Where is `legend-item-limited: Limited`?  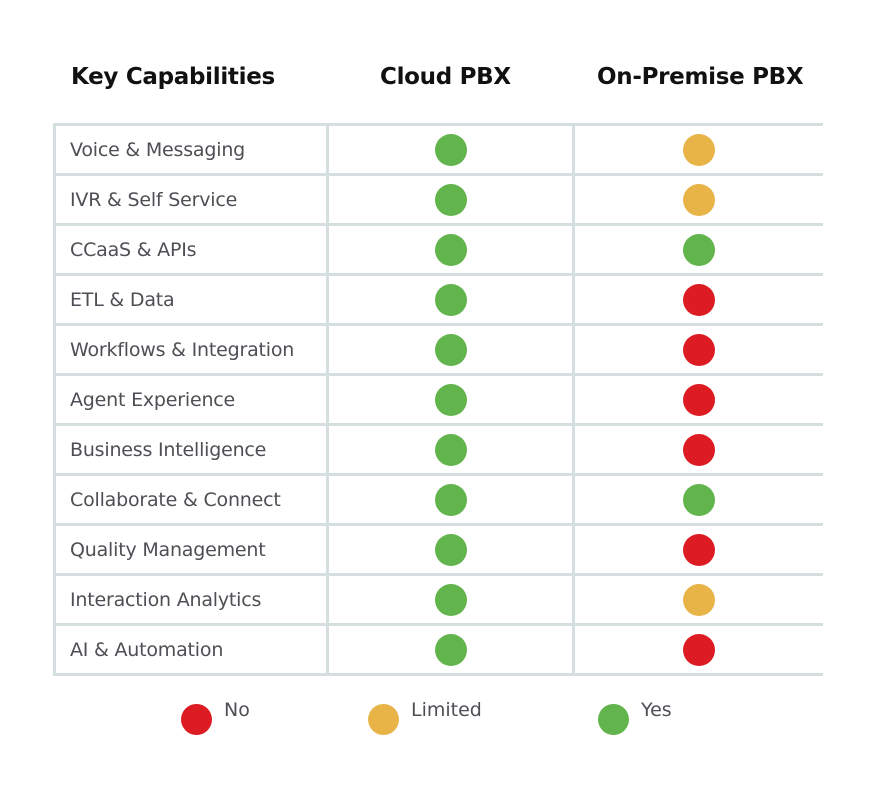 legend-item-limited: Limited is located at coordinates (425, 715).